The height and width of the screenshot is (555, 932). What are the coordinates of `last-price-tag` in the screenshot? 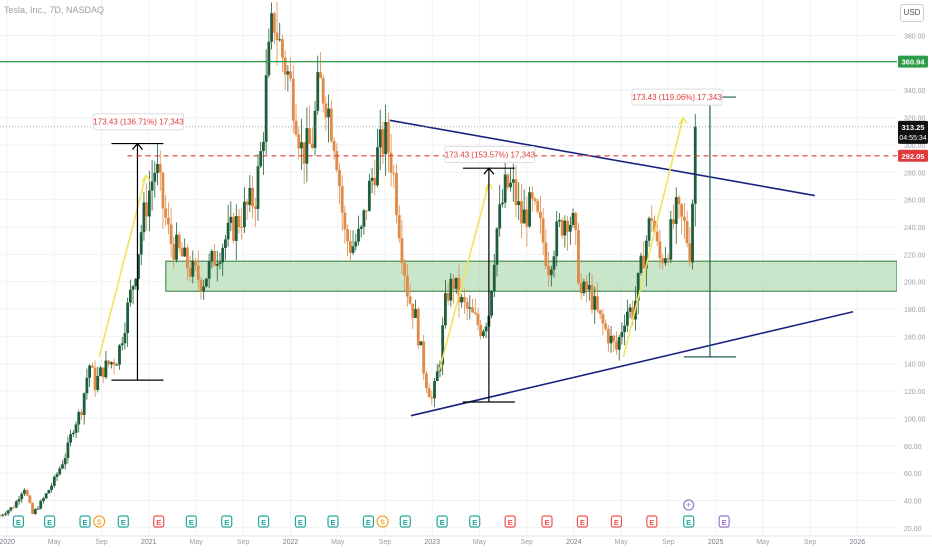 It's located at (913, 132).